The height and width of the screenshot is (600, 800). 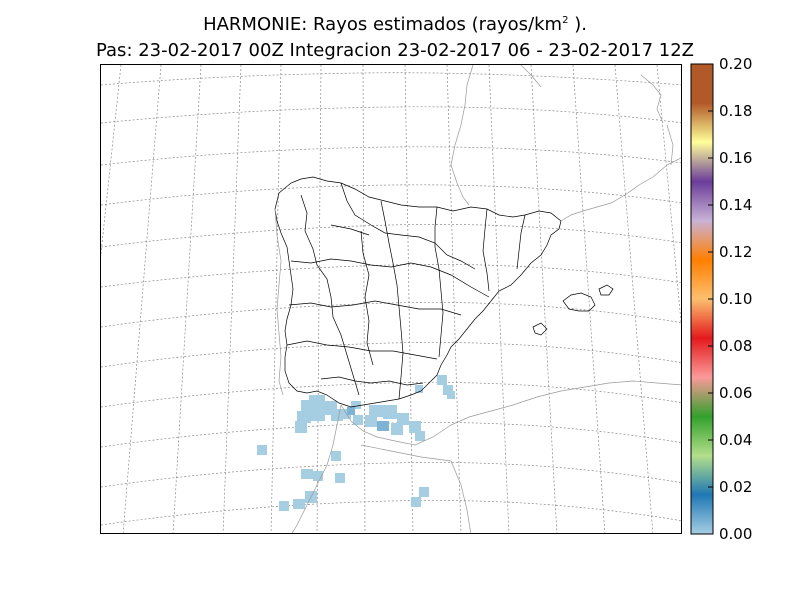 What do you see at coordinates (735, 64) in the screenshot?
I see `colorbar-tick-label: 0.20` at bounding box center [735, 64].